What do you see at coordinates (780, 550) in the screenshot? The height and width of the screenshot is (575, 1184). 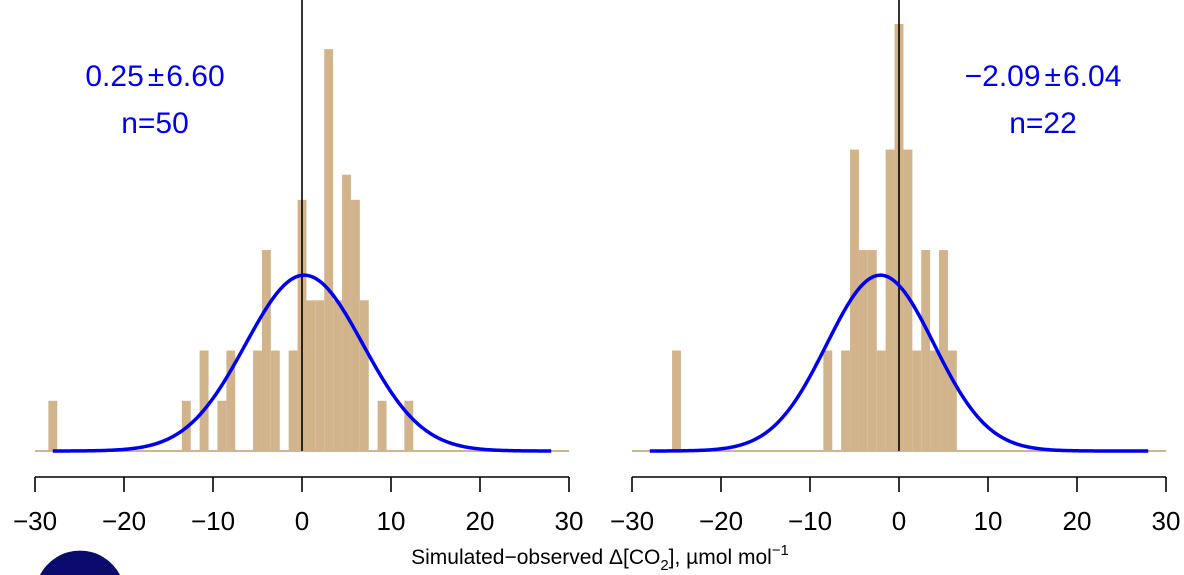 I see `x-axis-title-superscript: −1` at bounding box center [780, 550].